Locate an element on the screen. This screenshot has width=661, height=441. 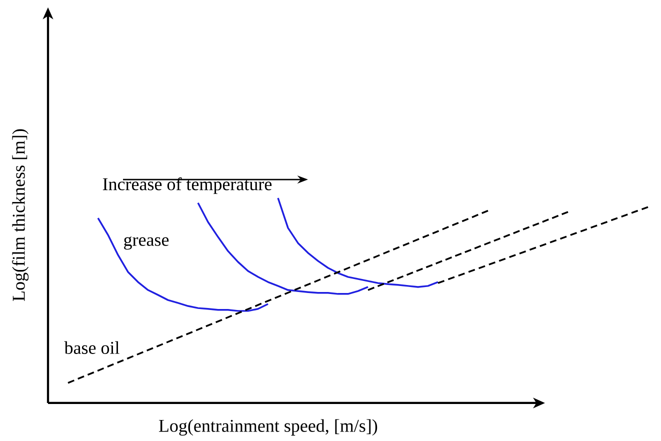
x-axis-title: Log(entrainment speed, [m/s]) is located at coordinates (268, 427).